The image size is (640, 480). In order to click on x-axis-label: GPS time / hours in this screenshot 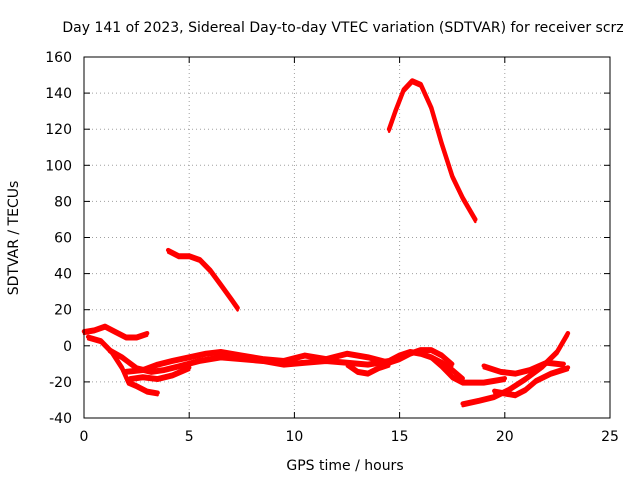, I will do `click(344, 466)`.